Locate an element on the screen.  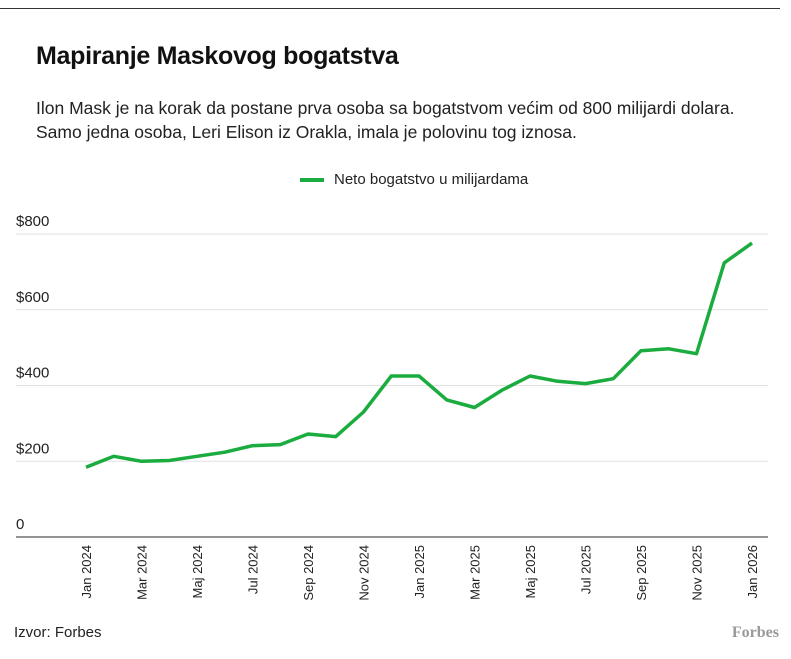
source-note: Izvor: Forbes is located at coordinates (58, 632).